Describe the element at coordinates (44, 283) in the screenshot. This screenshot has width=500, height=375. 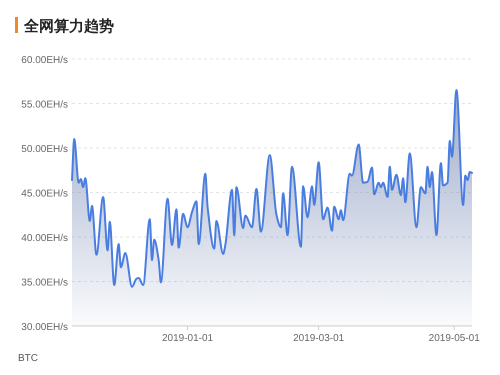
I see `y-tick-label: 35.00EH/s` at that location.